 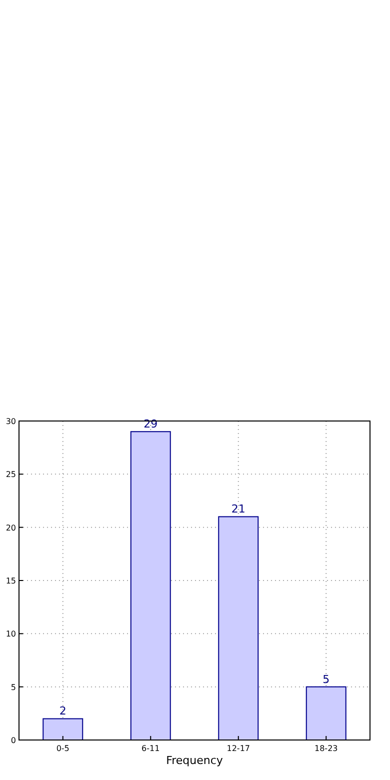 I want to click on x-axis-title: Frequency, so click(x=195, y=760).